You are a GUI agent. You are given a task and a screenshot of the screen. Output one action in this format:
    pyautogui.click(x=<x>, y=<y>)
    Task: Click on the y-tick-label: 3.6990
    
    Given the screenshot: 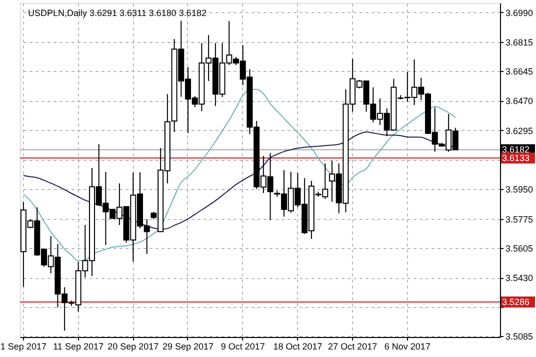 What is the action you would take?
    pyautogui.click(x=520, y=13)
    